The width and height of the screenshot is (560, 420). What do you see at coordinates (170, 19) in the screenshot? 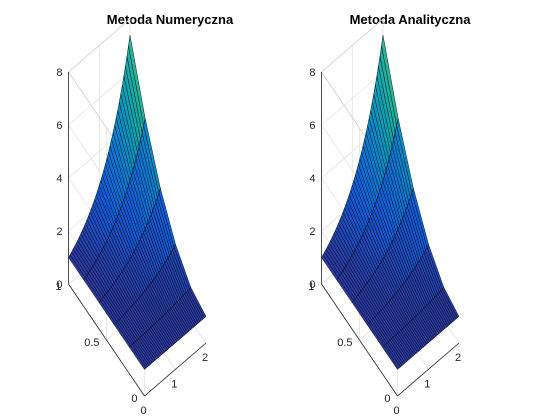
I see `chart-title: Metoda Numeryczna` at bounding box center [170, 19].